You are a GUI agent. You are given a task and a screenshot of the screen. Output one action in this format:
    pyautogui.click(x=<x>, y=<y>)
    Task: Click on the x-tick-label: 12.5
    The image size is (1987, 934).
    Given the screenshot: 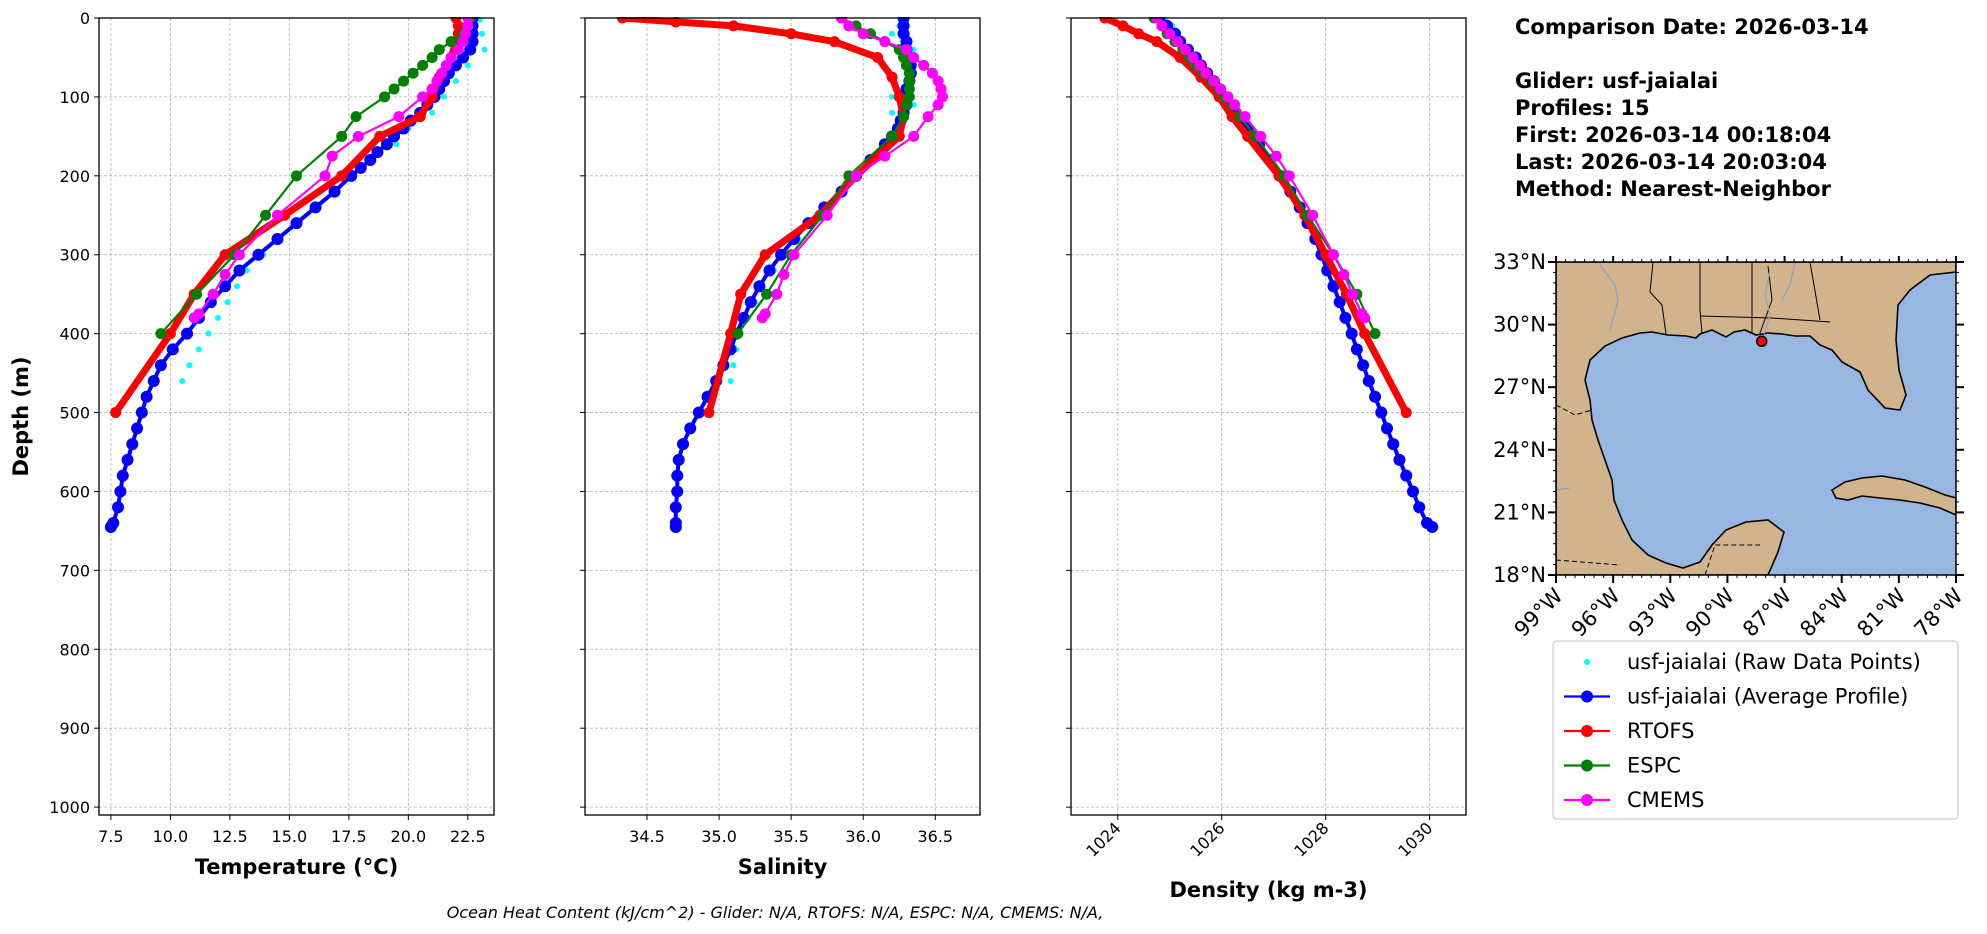 What is the action you would take?
    pyautogui.click(x=230, y=836)
    